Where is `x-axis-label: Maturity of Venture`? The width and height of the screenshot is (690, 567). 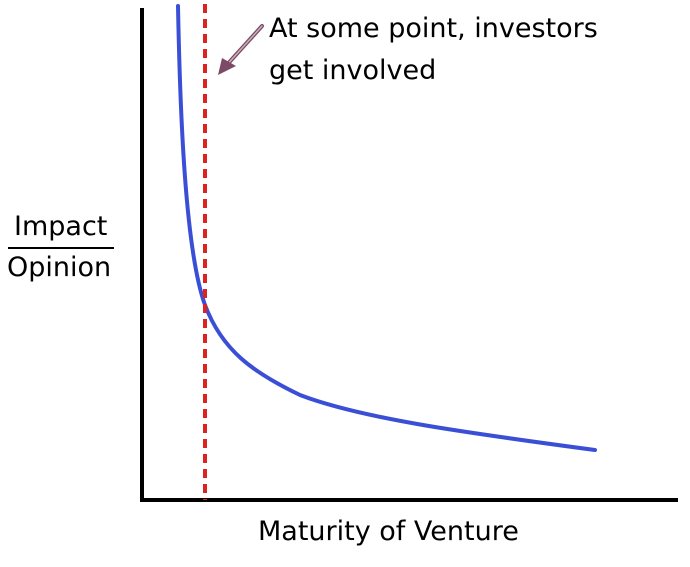
x-axis-label: Maturity of Venture is located at coordinates (388, 531).